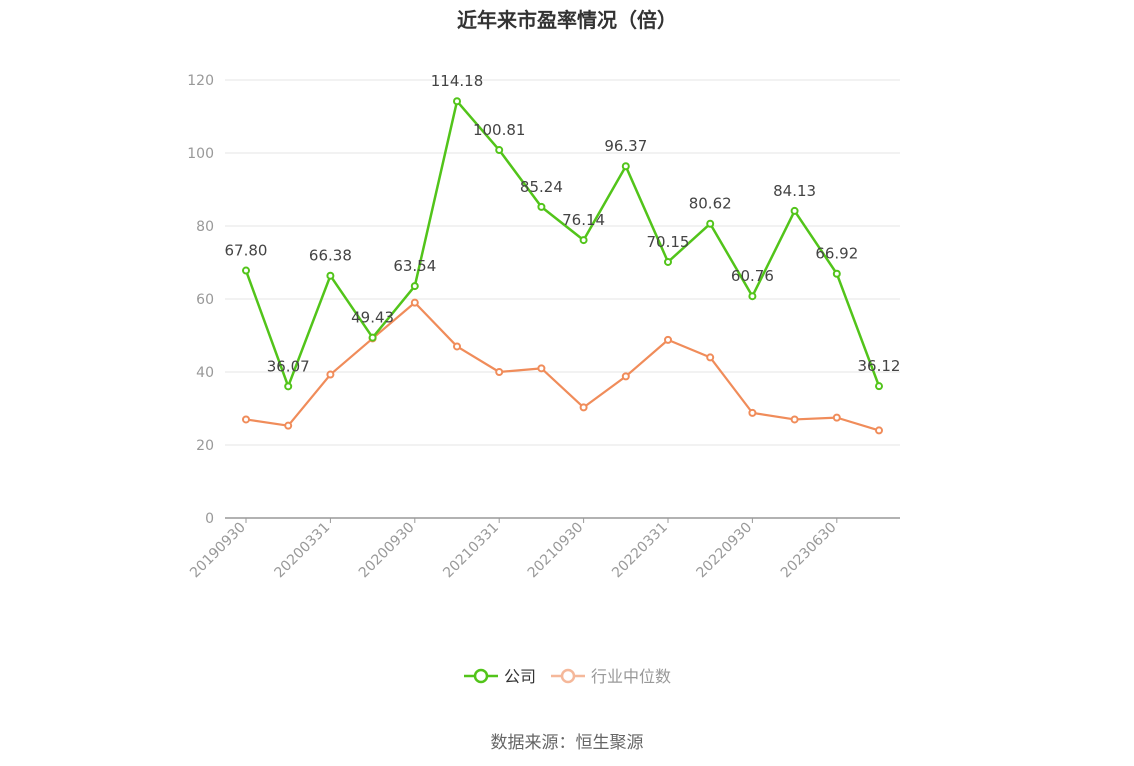 Image resolution: width=1134 pixels, height=766 pixels. Describe the element at coordinates (668, 242) in the screenshot. I see `data-label: 70.15` at that location.